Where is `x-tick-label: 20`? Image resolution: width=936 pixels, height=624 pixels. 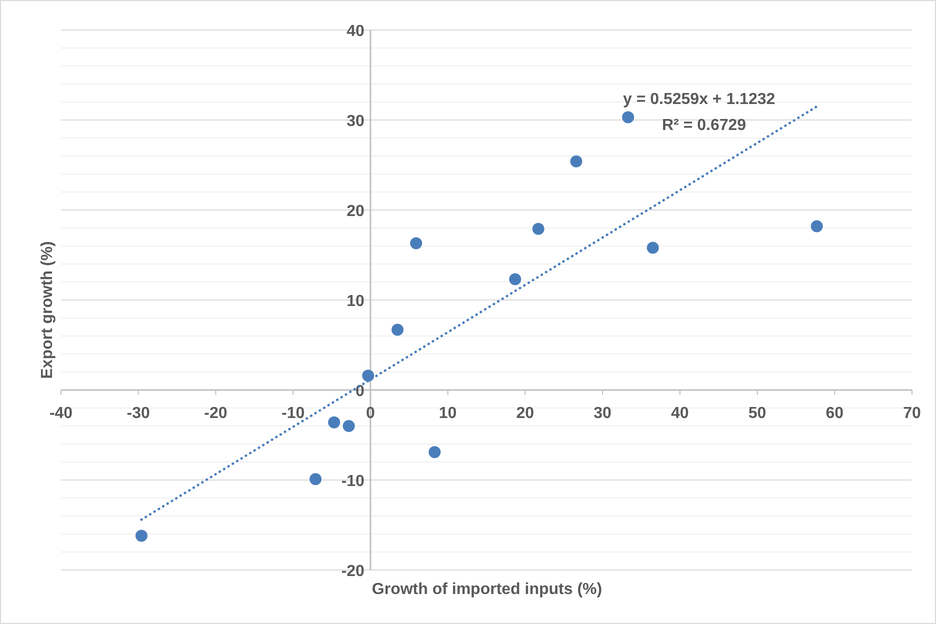
x-tick-label: 20 is located at coordinates (525, 413).